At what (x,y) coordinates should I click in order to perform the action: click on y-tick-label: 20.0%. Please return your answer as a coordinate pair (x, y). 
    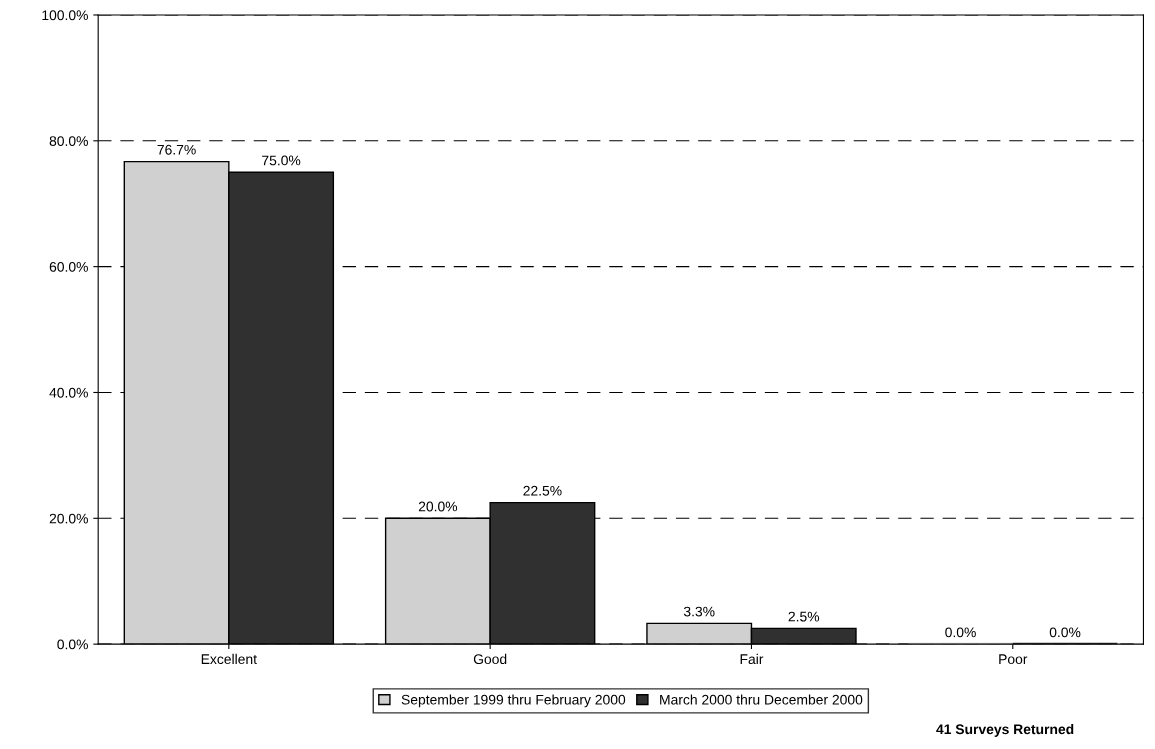
    Looking at the image, I should click on (68, 518).